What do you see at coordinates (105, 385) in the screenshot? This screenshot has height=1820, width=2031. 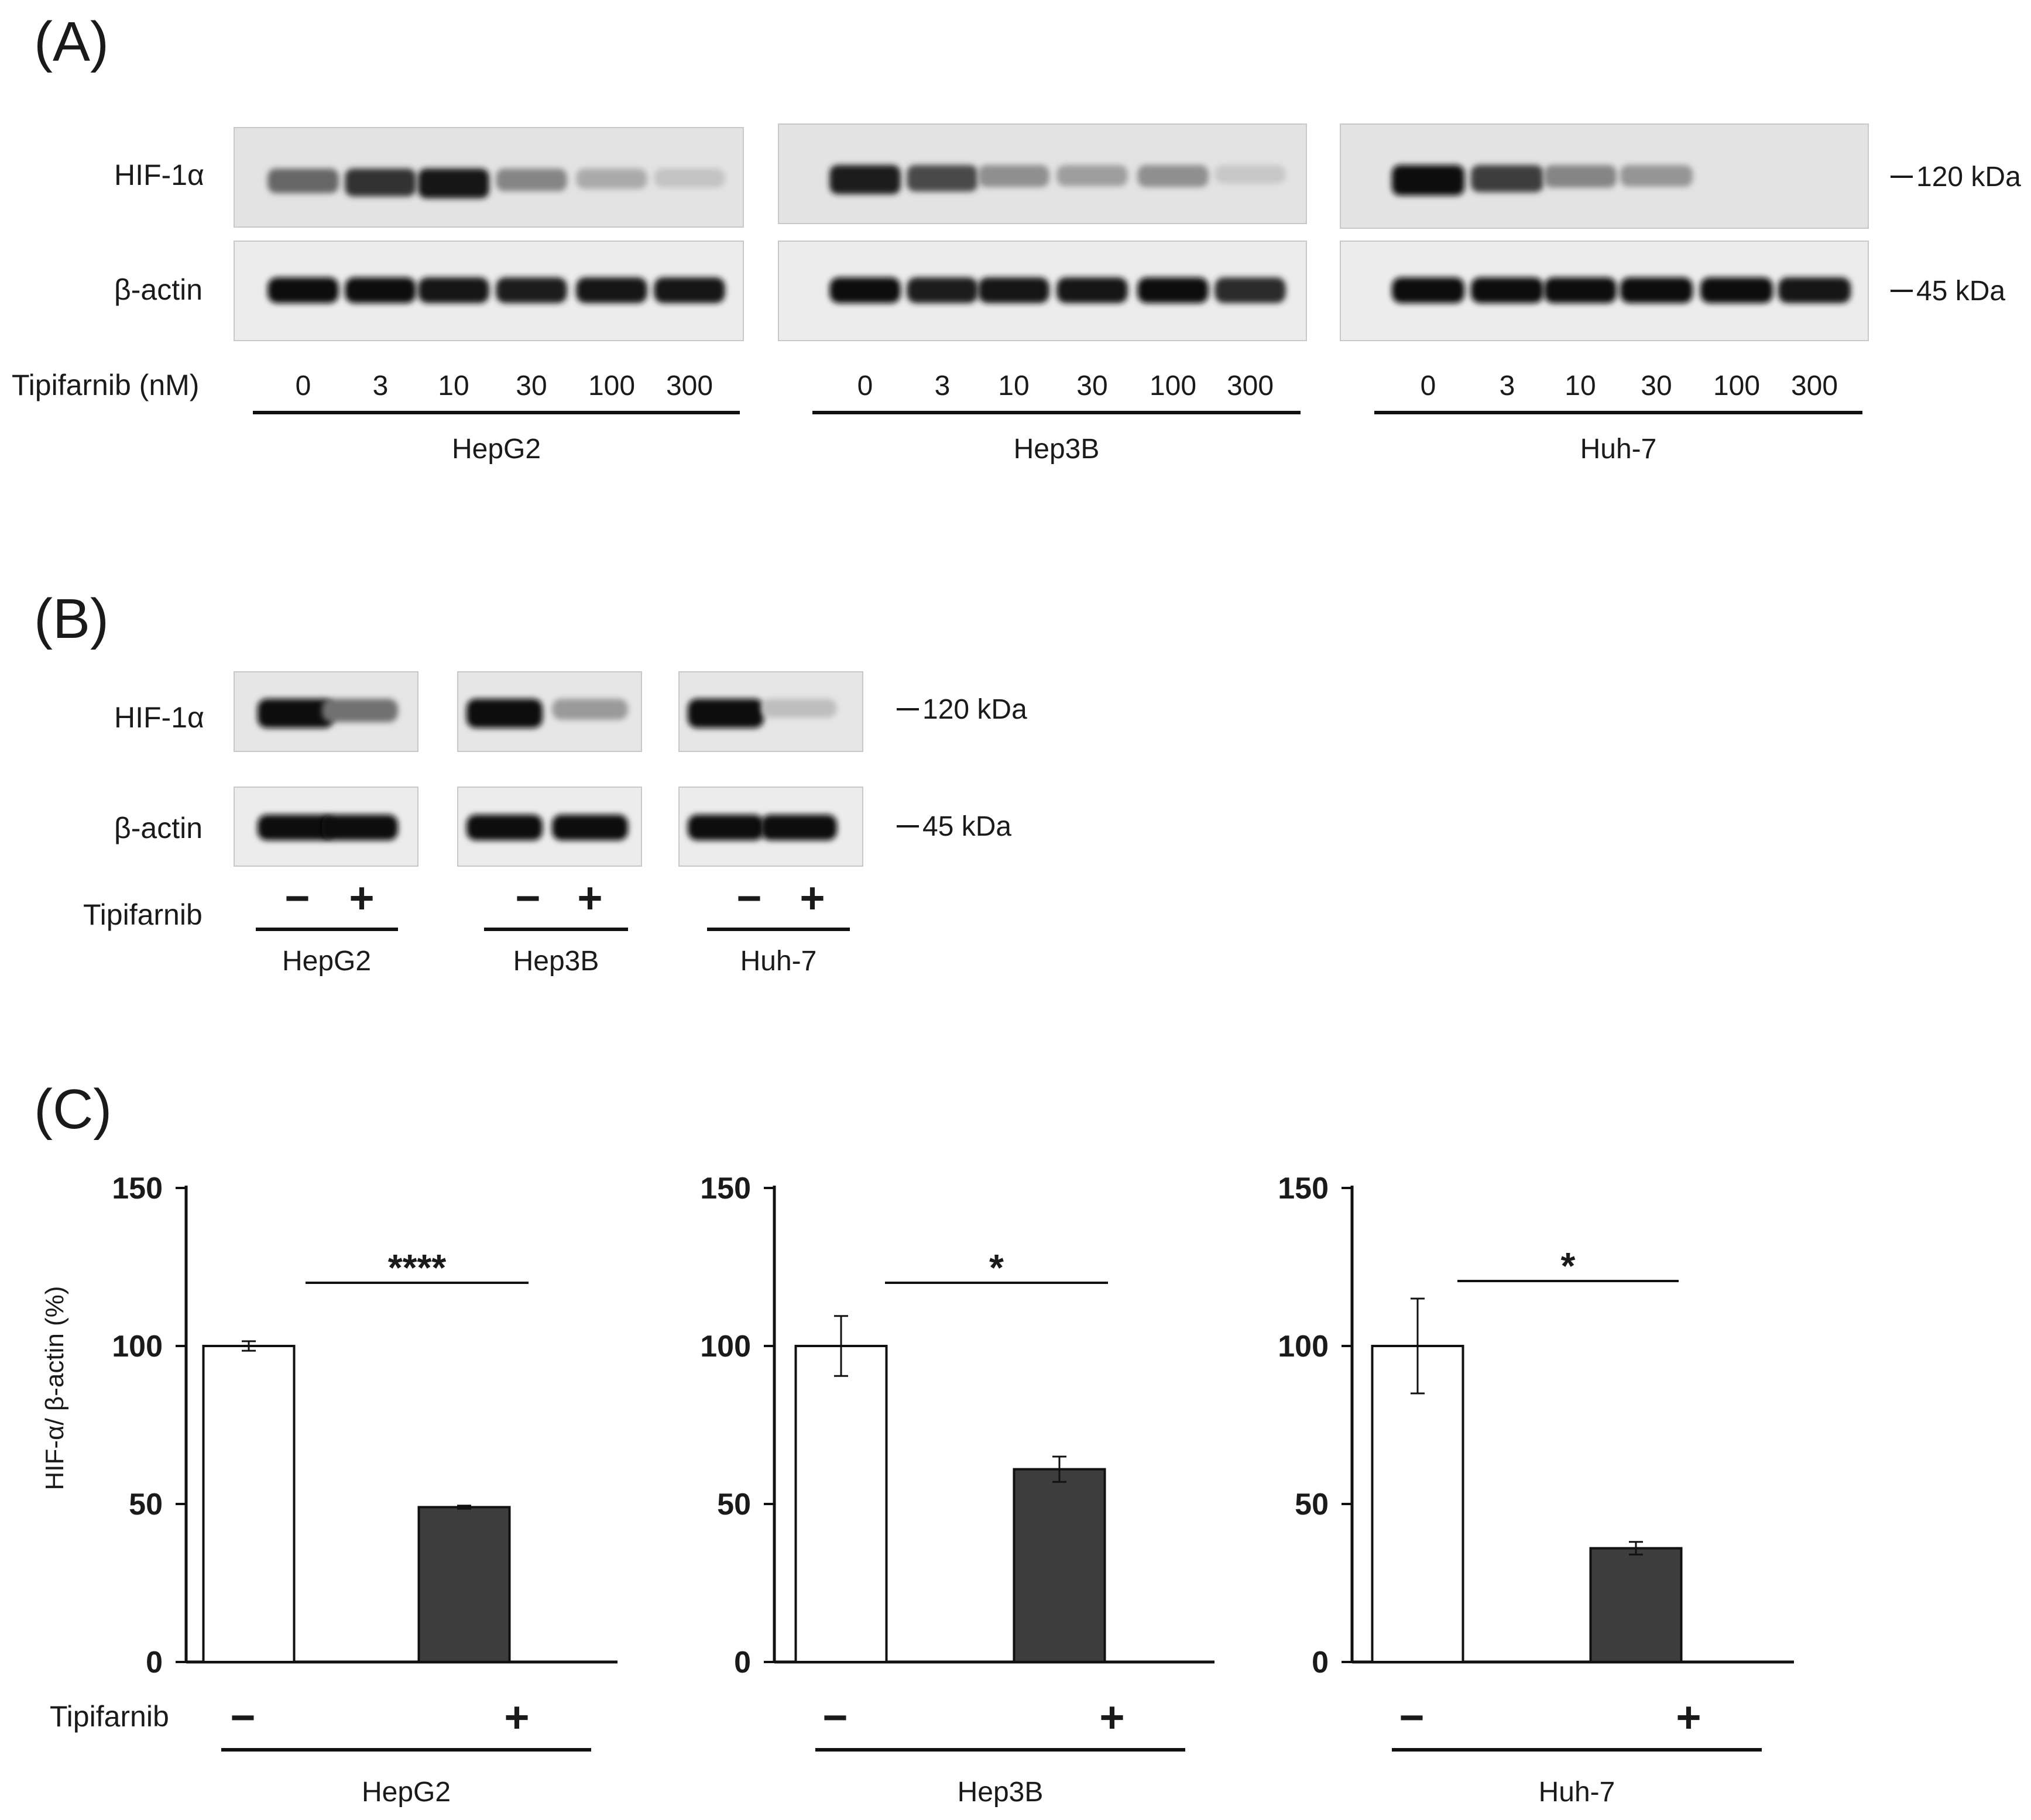 I see `a-treatment-label: Tipifarnib (nM)` at bounding box center [105, 385].